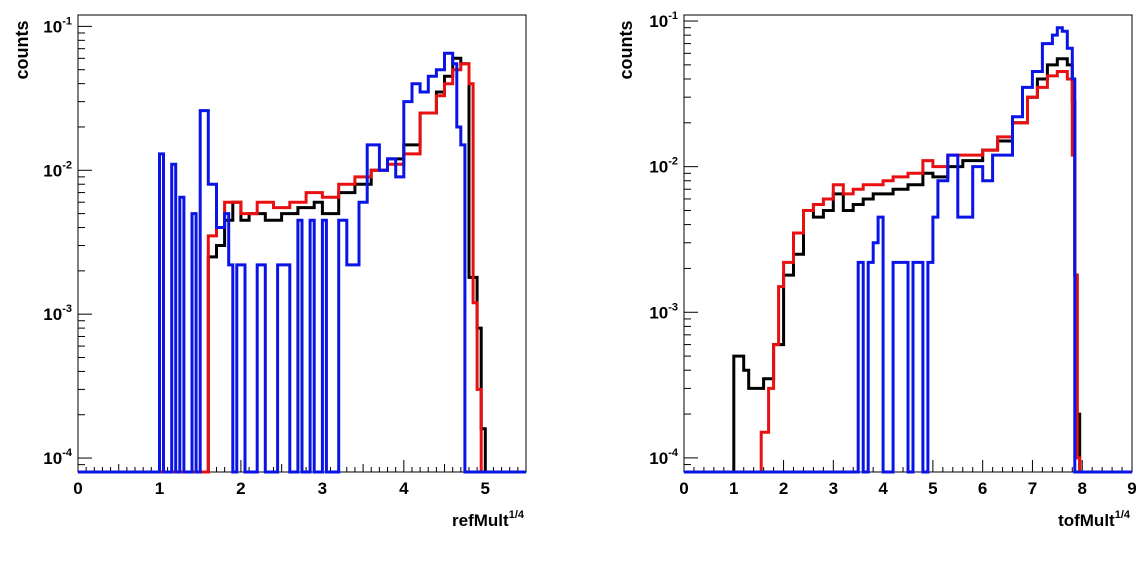 This screenshot has height=568, width=1147. I want to click on x-tick-label: 9, so click(1131, 488).